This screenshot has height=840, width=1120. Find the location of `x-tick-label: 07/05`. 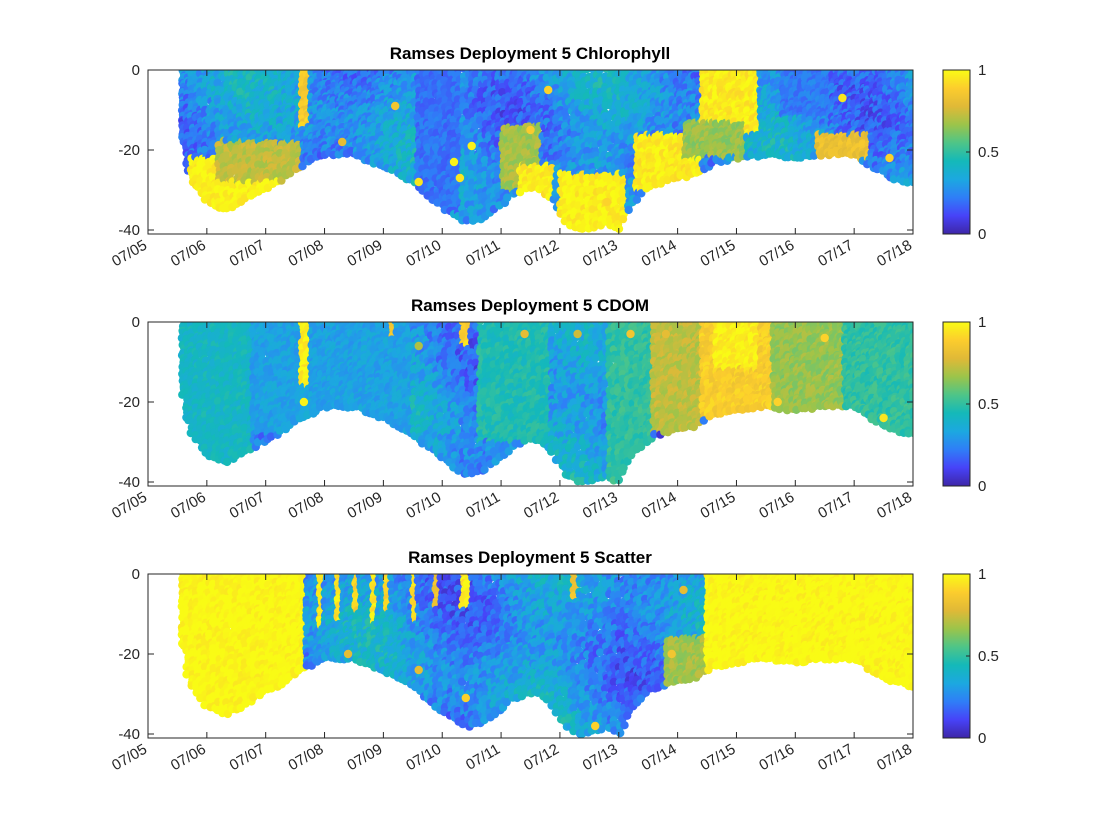

x-tick-label: 07/05 is located at coordinates (129, 253).